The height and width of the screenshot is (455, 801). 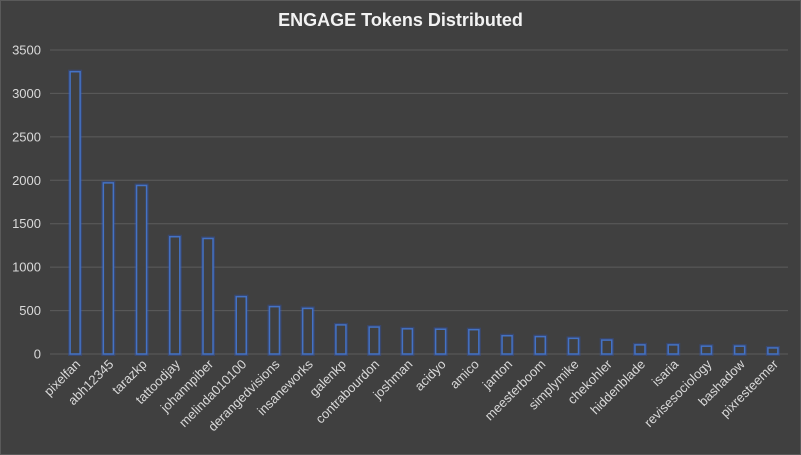 I want to click on y-tick-label: 1000, so click(x=26, y=267).